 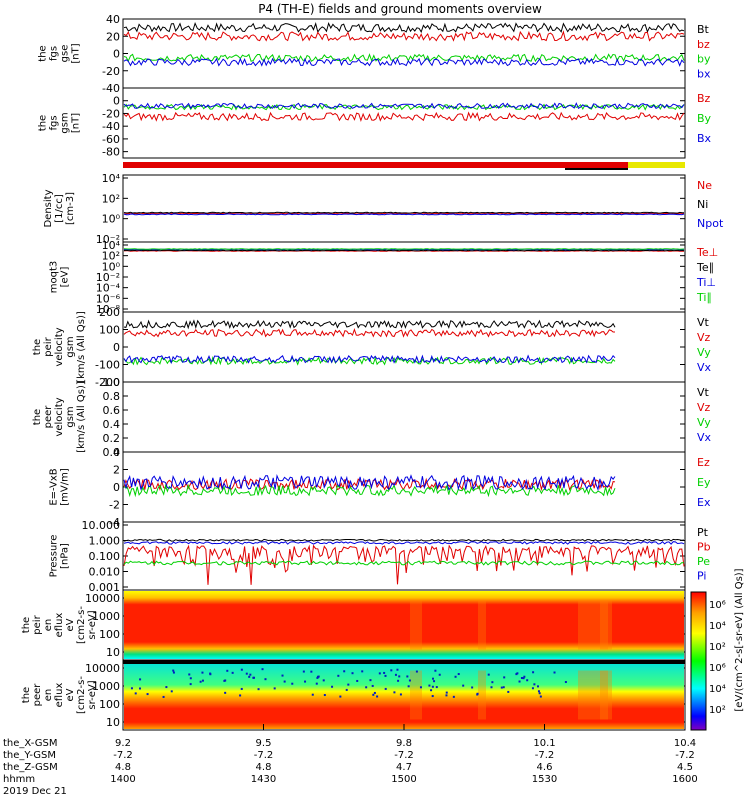 What do you see at coordinates (54, 486) in the screenshot?
I see `y-axis-label: E=-VxB` at bounding box center [54, 486].